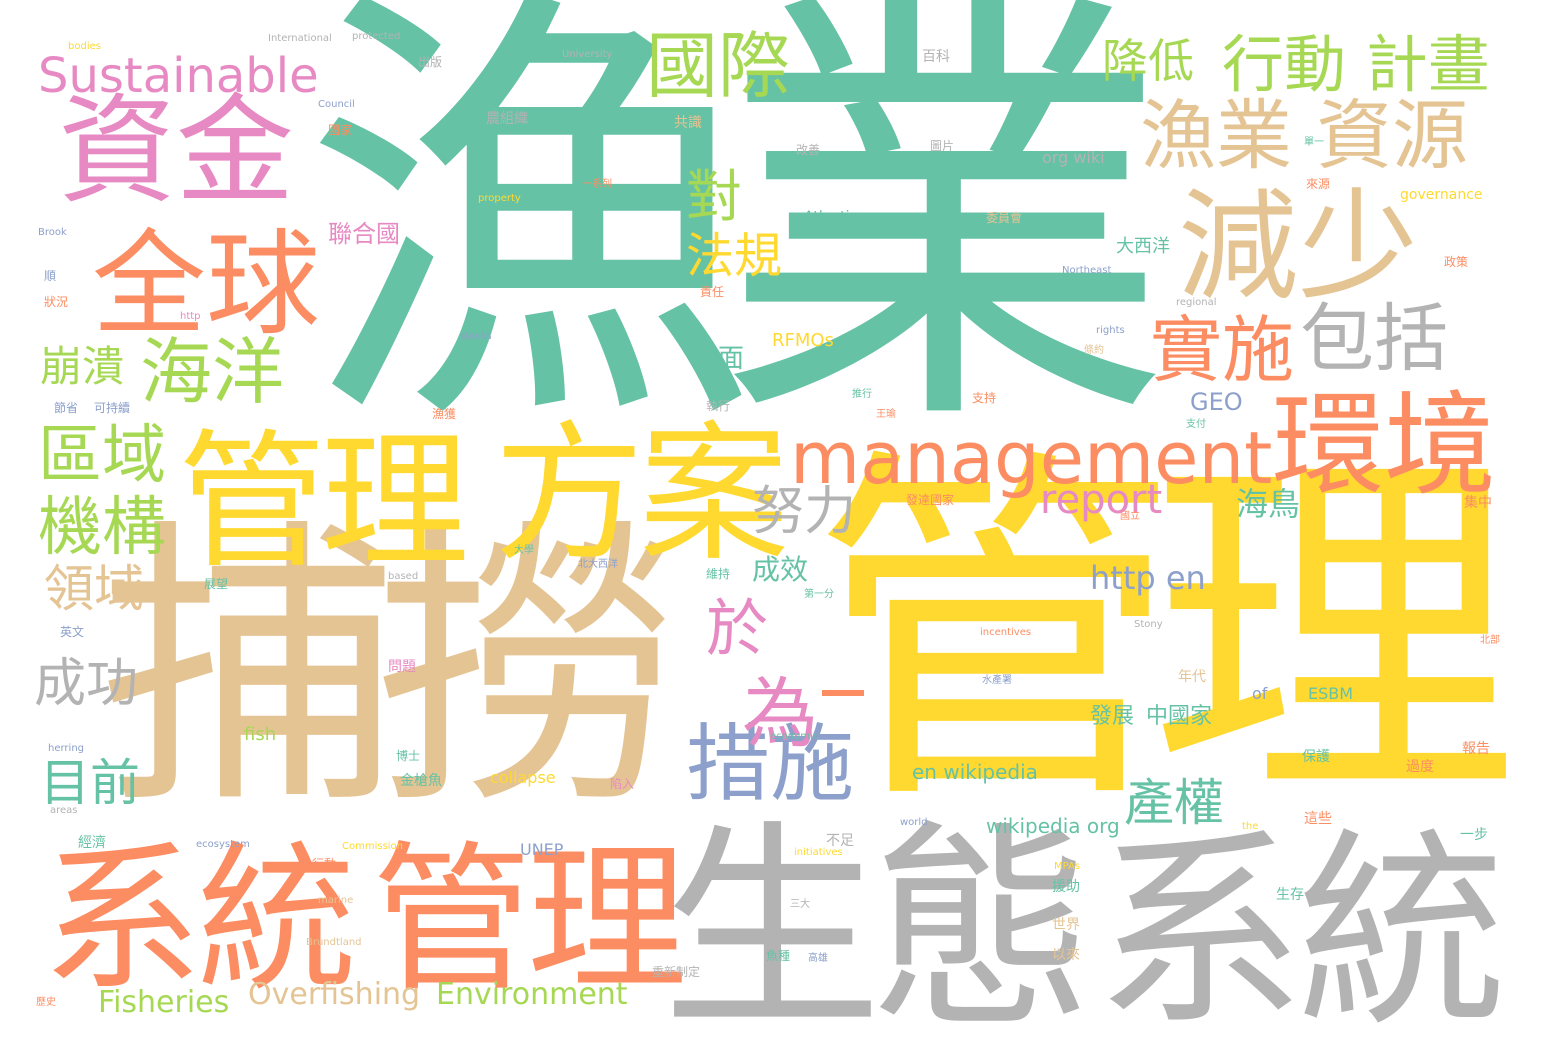 The image size is (1548, 1052). I want to click on word-shuo: 順, so click(50, 276).